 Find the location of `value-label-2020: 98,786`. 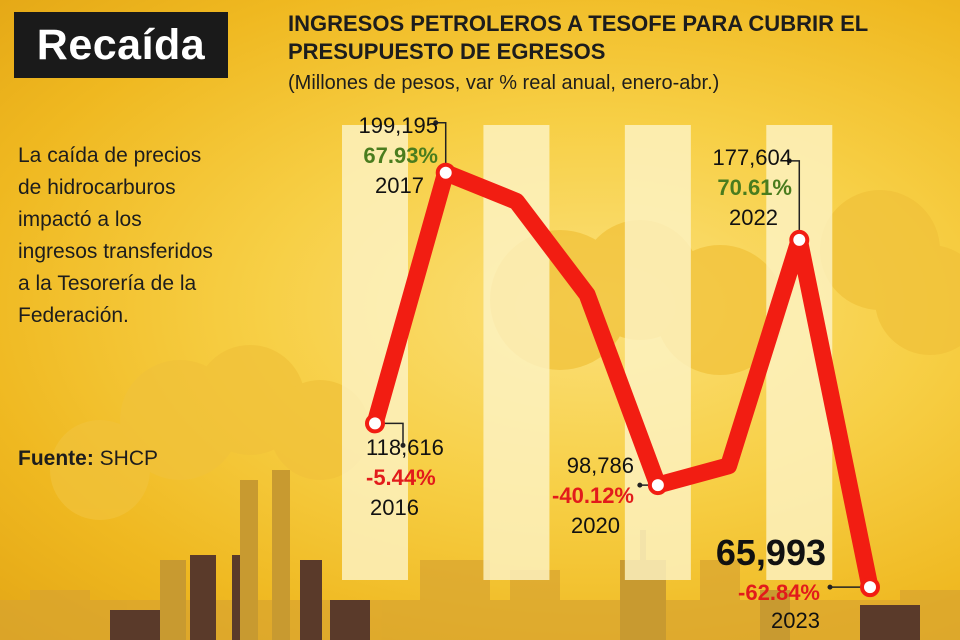

value-label-2020: 98,786 is located at coordinates (600, 465).